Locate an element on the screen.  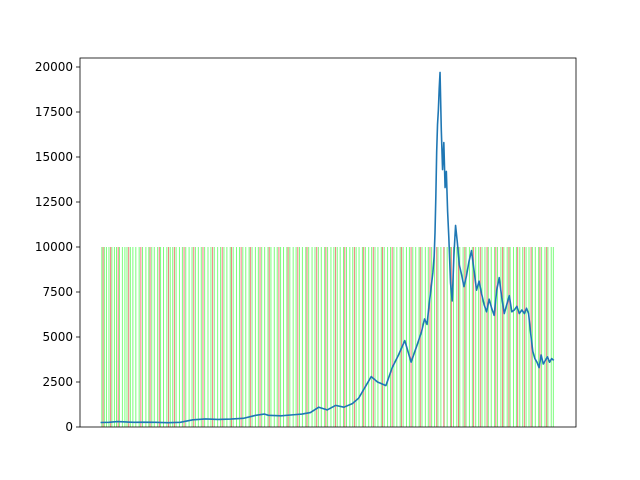
y-tick-label-2: 5000 is located at coordinates (57, 337).